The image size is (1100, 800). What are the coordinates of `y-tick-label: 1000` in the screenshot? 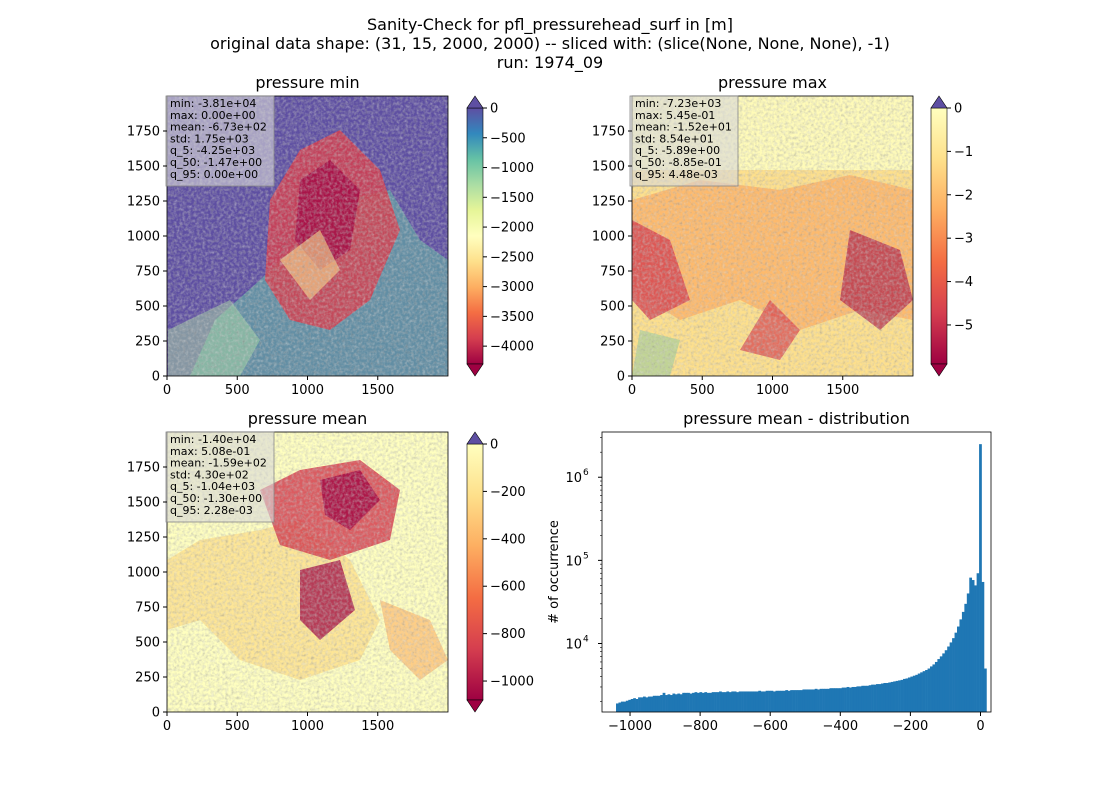 It's located at (143, 237).